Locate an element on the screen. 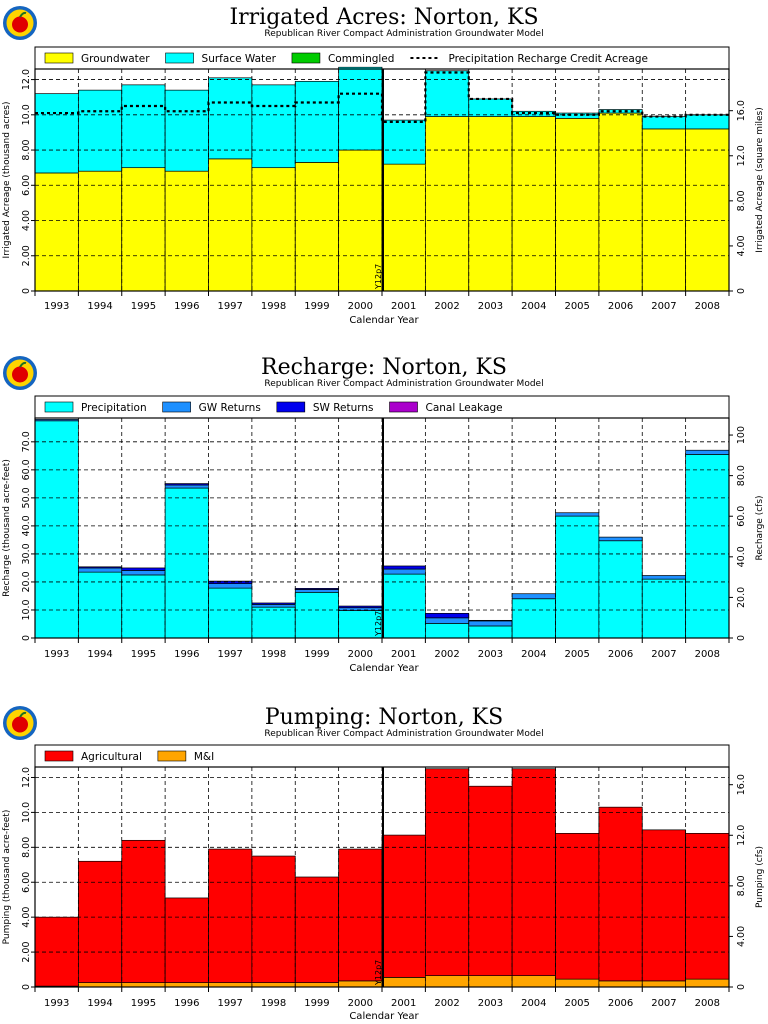 The width and height of the screenshot is (768, 1024). ytick-label-right: 16.0 is located at coordinates (741, 784).